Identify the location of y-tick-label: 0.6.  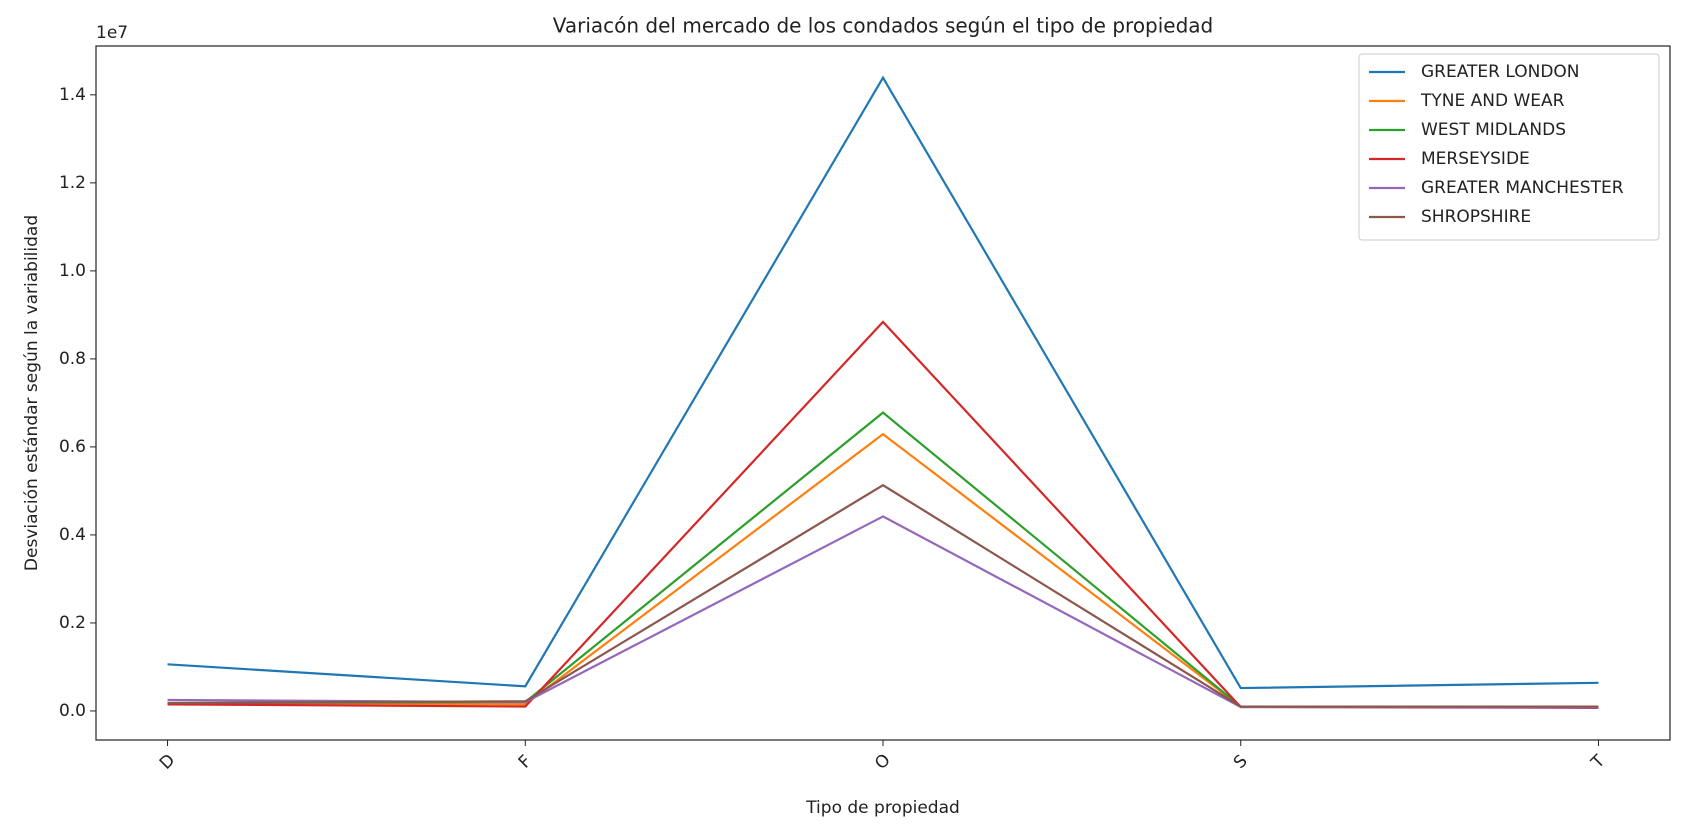
(72, 447).